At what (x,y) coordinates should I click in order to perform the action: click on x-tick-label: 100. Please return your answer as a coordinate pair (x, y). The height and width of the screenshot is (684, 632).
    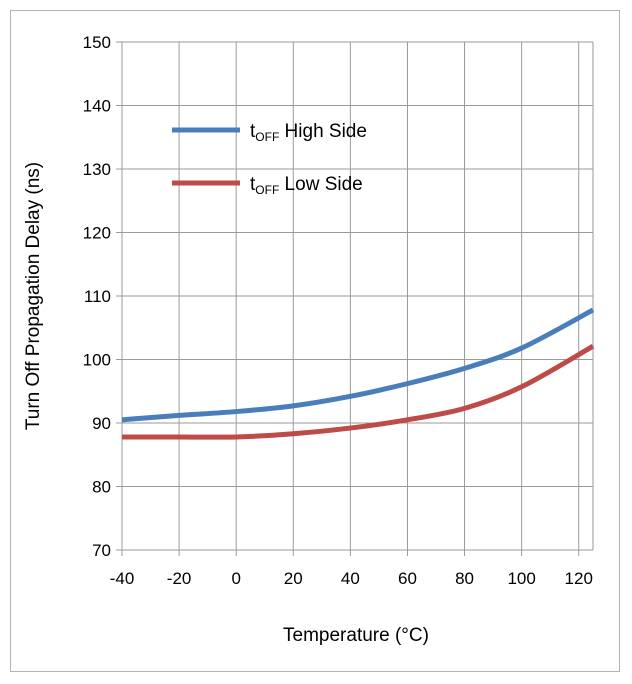
    Looking at the image, I should click on (521, 578).